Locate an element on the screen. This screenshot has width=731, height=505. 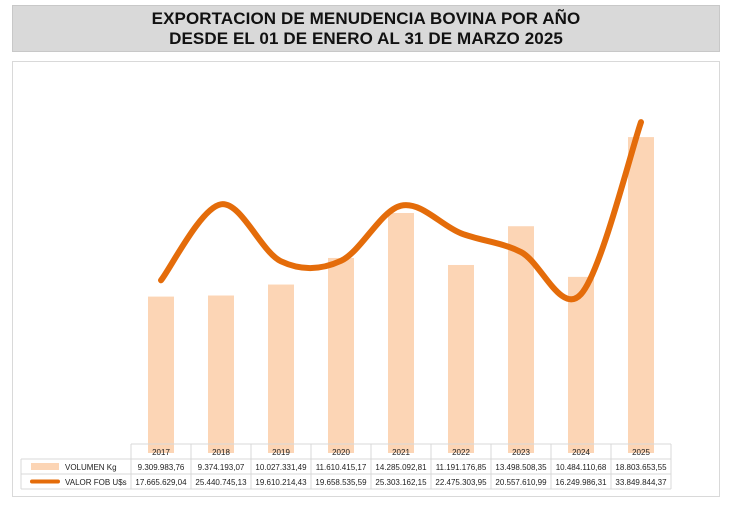
chart-title-line-2: DESDE EL 01 DE ENERO AL 31 DE MARZO 2025 is located at coordinates (366, 38).